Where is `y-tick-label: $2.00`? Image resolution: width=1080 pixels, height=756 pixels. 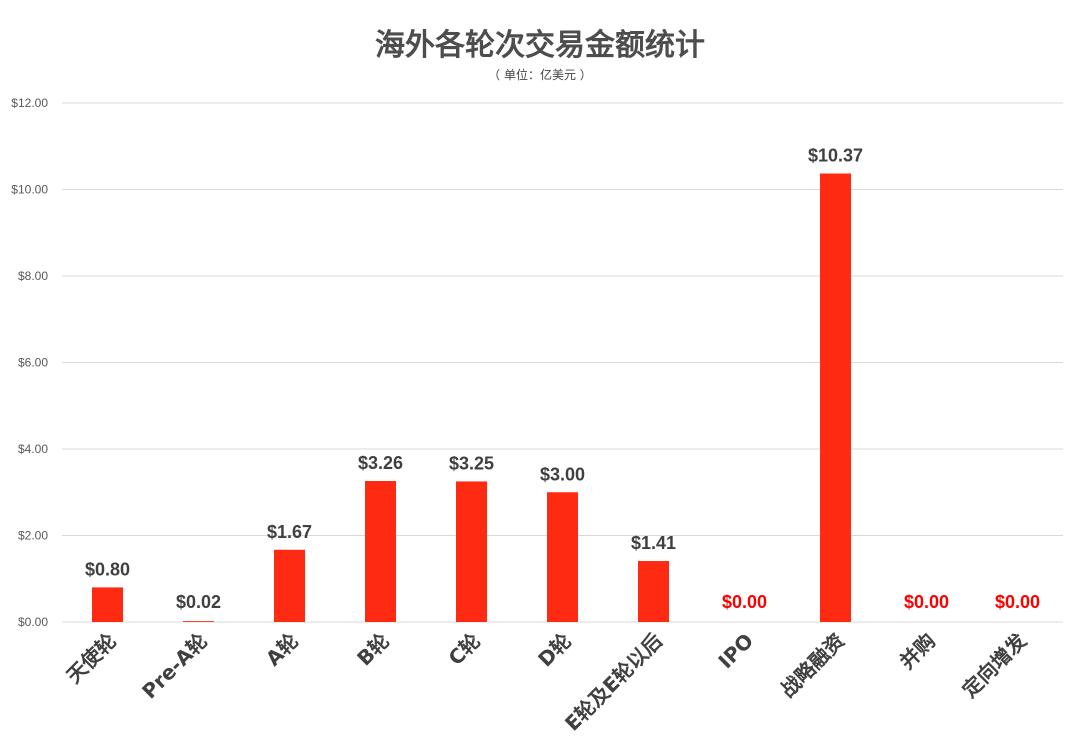
y-tick-label: $2.00 is located at coordinates (33, 536).